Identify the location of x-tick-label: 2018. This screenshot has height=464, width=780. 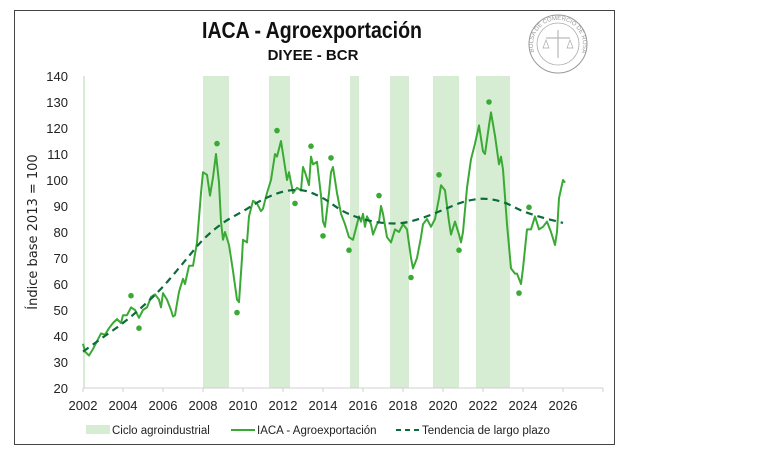
(403, 405).